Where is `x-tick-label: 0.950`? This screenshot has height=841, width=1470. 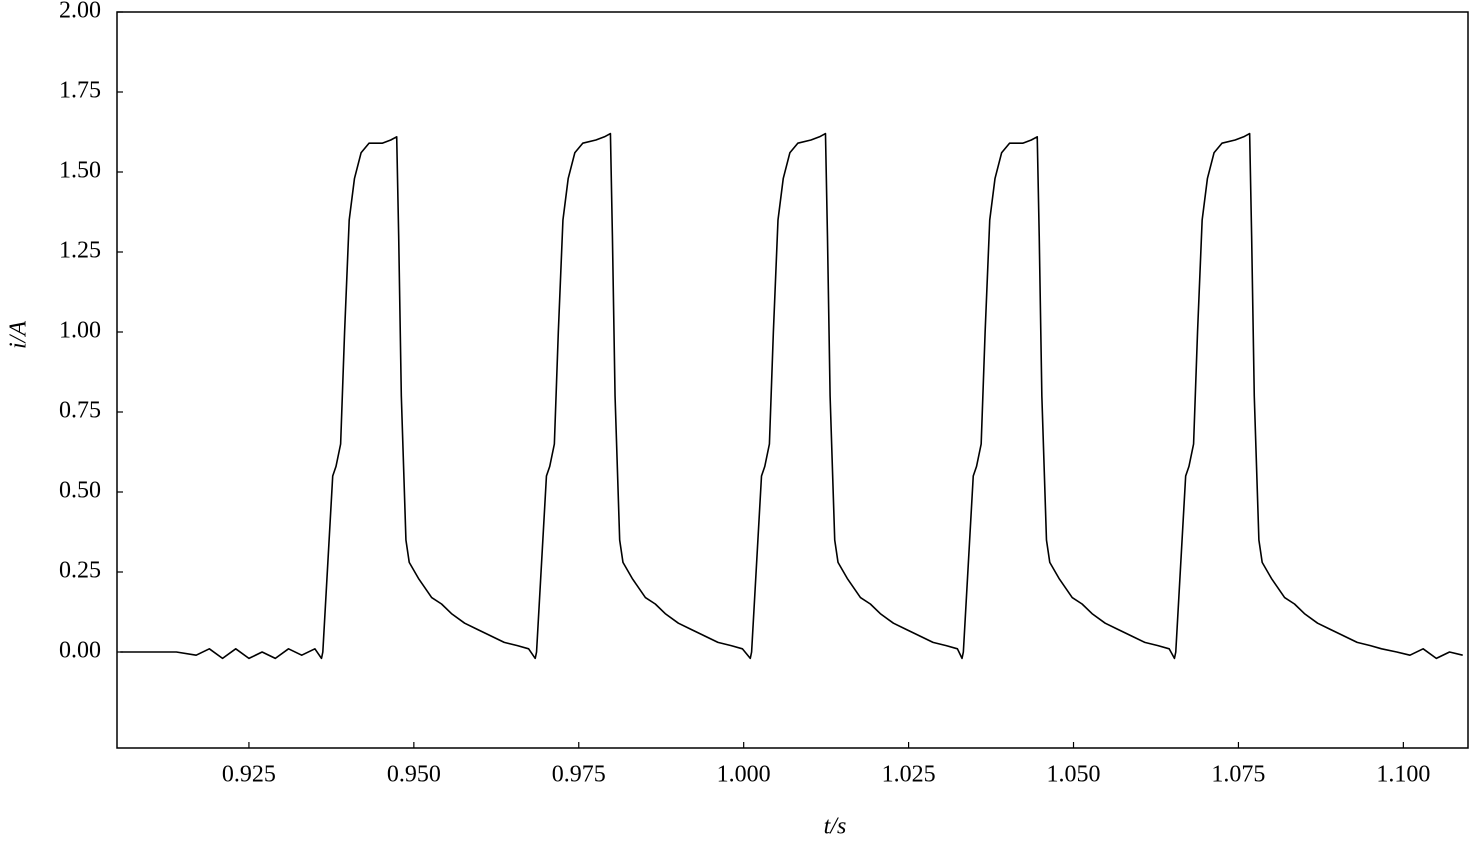 x-tick-label: 0.950 is located at coordinates (414, 775).